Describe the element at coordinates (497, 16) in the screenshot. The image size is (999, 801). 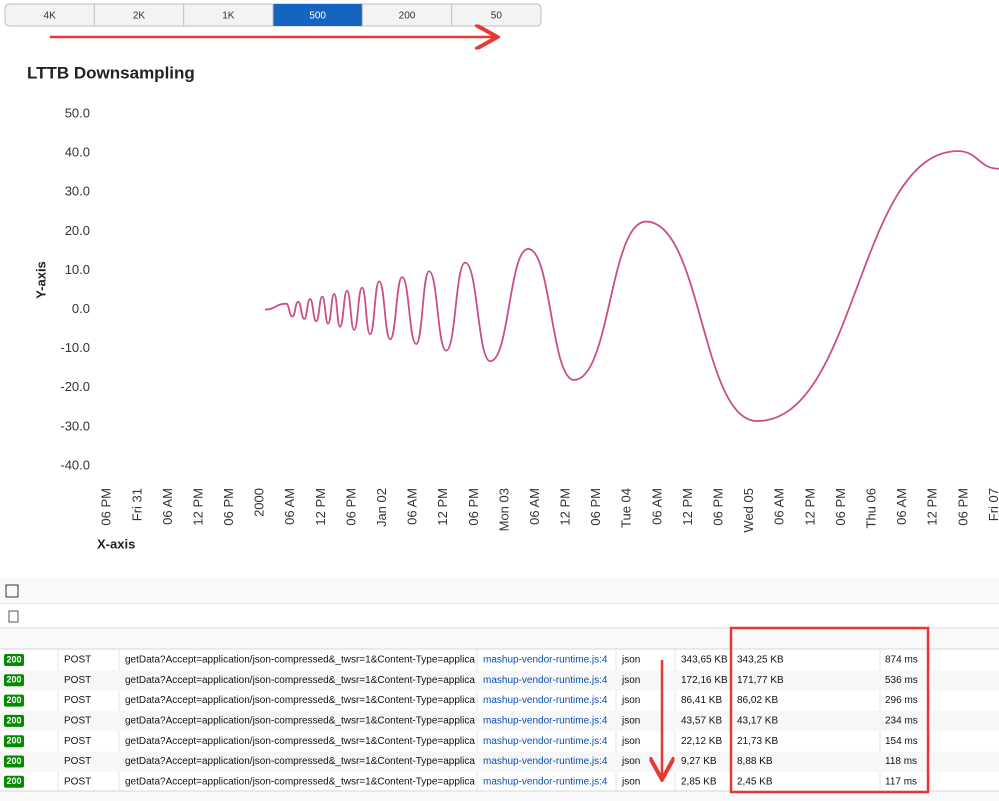
I see `button-label: 50` at that location.